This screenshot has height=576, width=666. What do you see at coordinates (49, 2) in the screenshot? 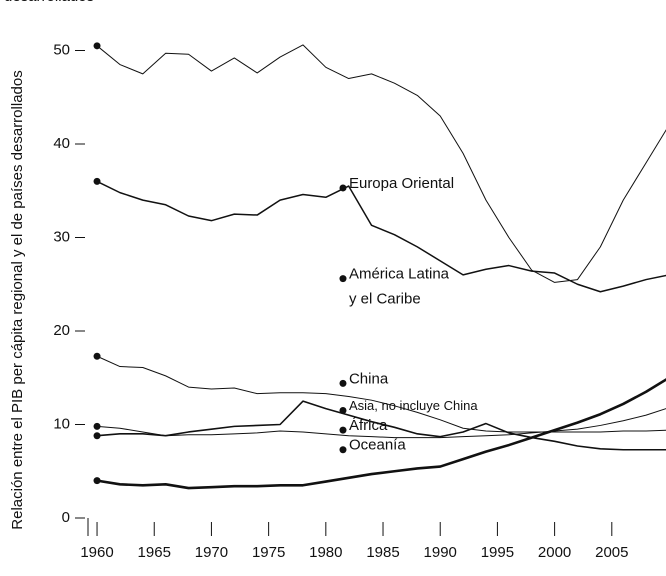
I see `chart-title: desarrollados` at bounding box center [49, 2].